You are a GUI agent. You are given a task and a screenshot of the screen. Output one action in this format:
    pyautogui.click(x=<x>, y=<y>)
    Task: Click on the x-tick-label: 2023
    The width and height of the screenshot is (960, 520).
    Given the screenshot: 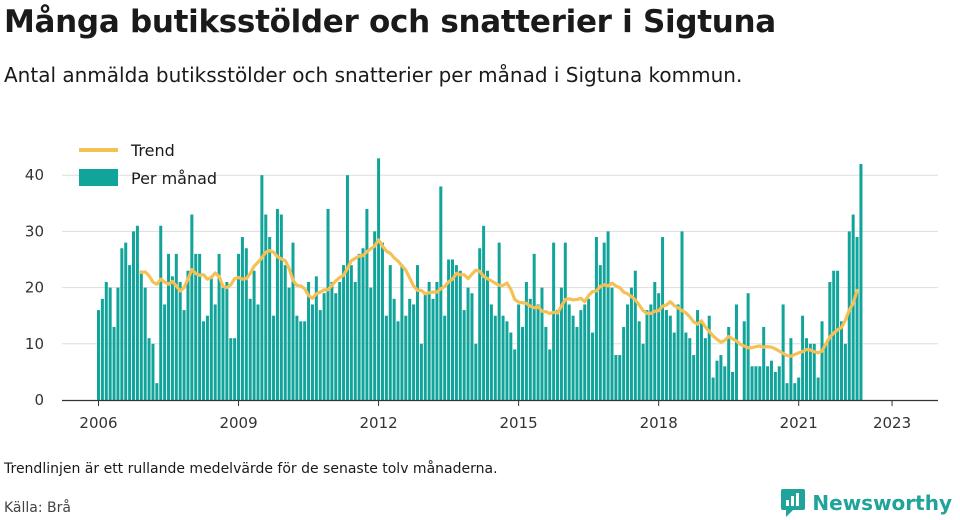 What is the action you would take?
    pyautogui.click(x=892, y=423)
    